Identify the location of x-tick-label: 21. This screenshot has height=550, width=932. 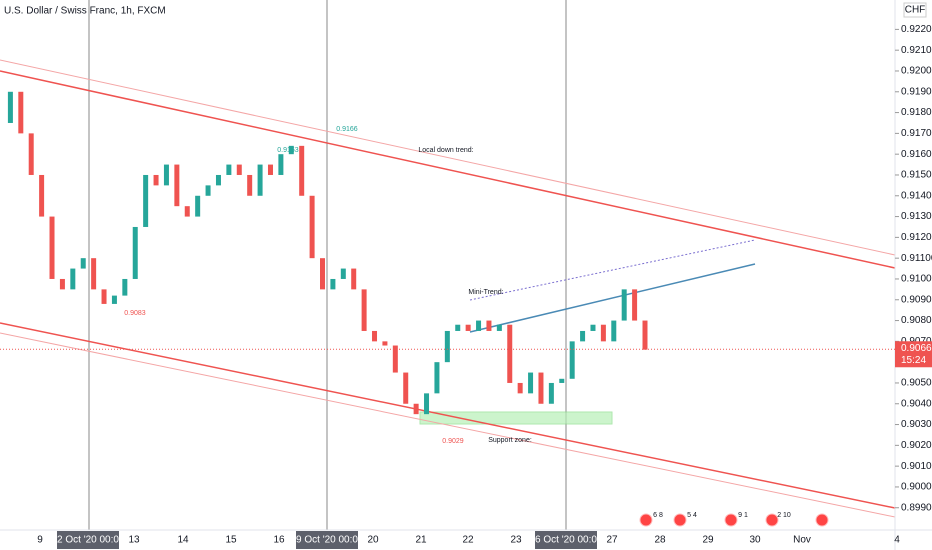
(421, 540).